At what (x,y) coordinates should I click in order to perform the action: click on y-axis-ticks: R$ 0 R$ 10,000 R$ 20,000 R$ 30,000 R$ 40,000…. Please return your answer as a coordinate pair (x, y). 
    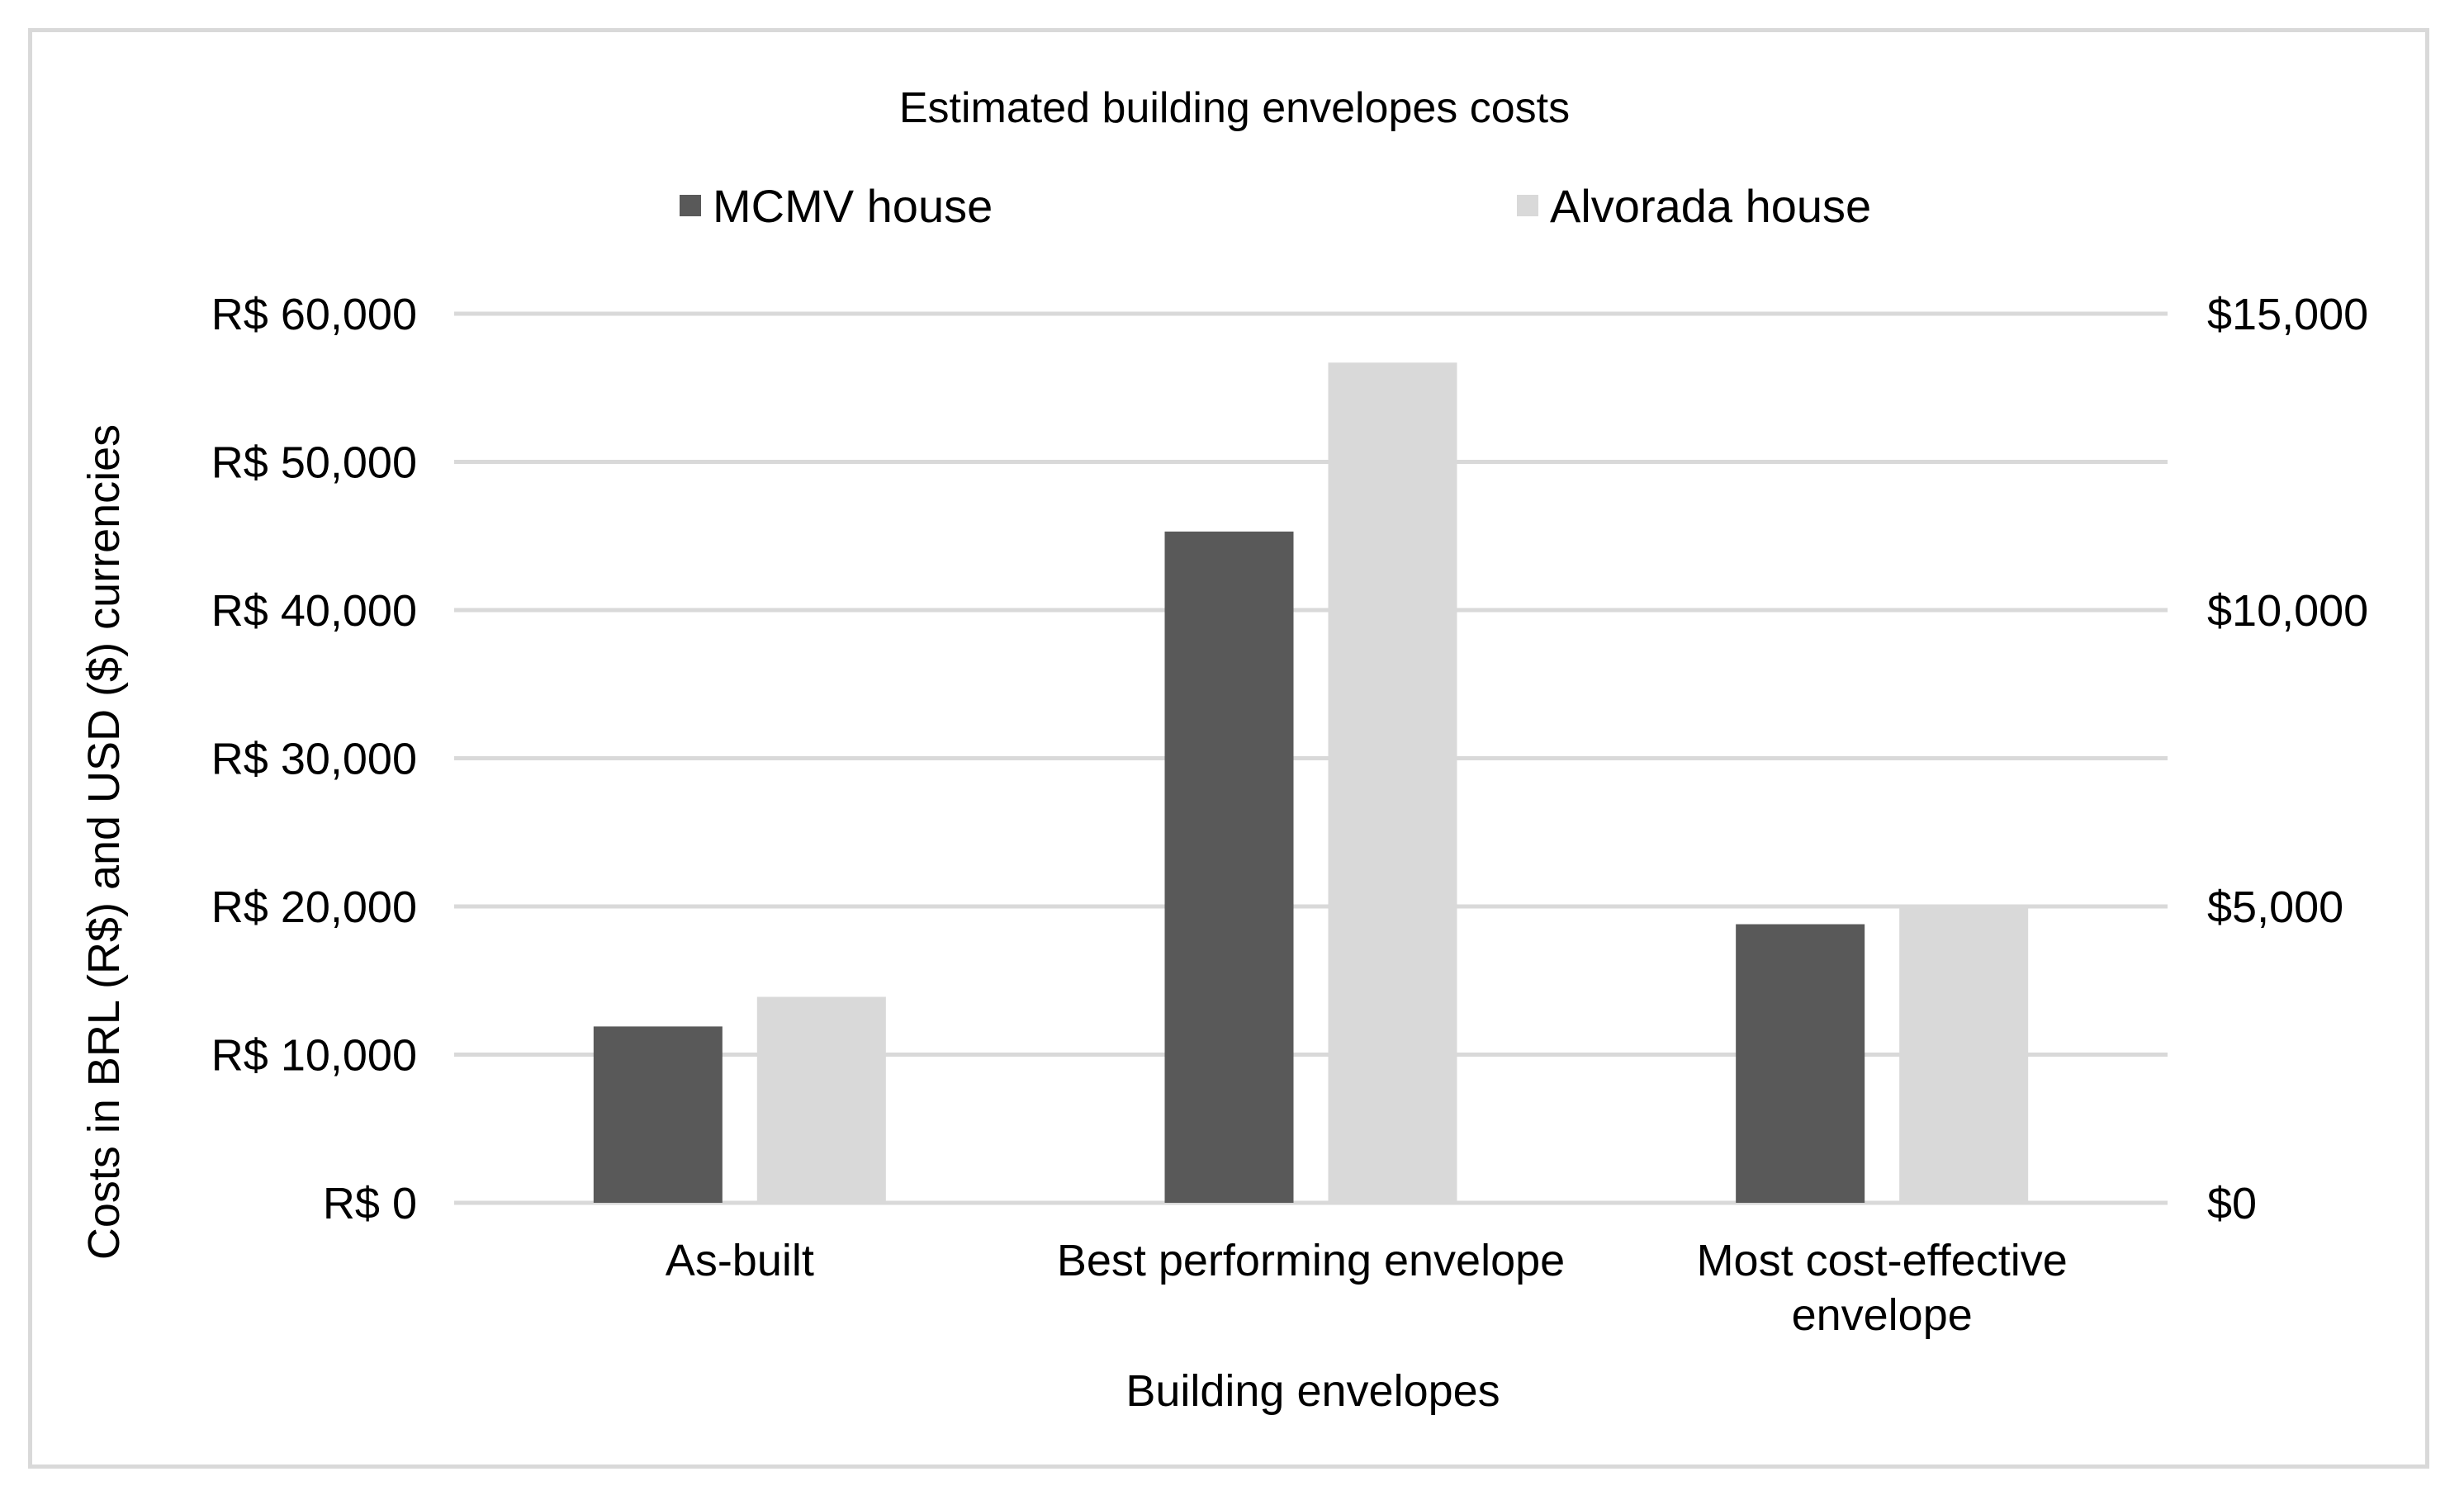
    Looking at the image, I should click on (314, 759).